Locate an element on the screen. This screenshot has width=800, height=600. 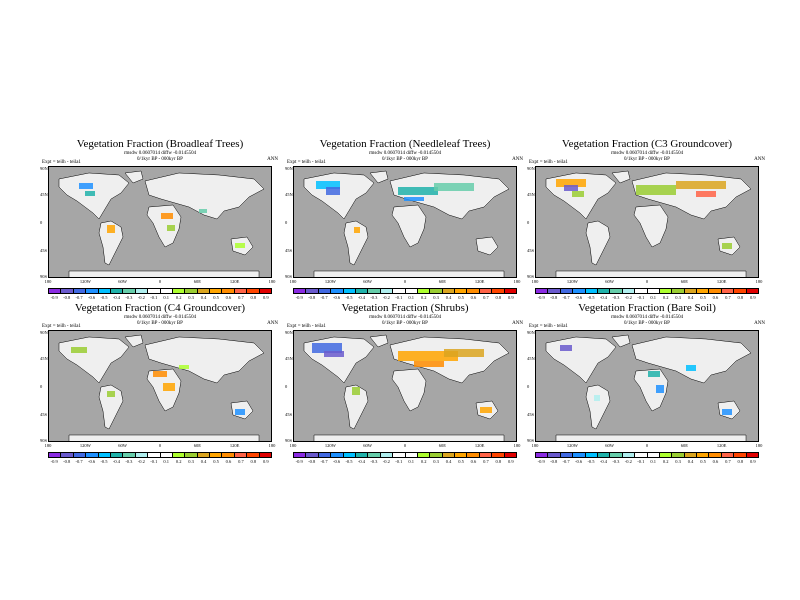
world-map is located at coordinates (161, 387).